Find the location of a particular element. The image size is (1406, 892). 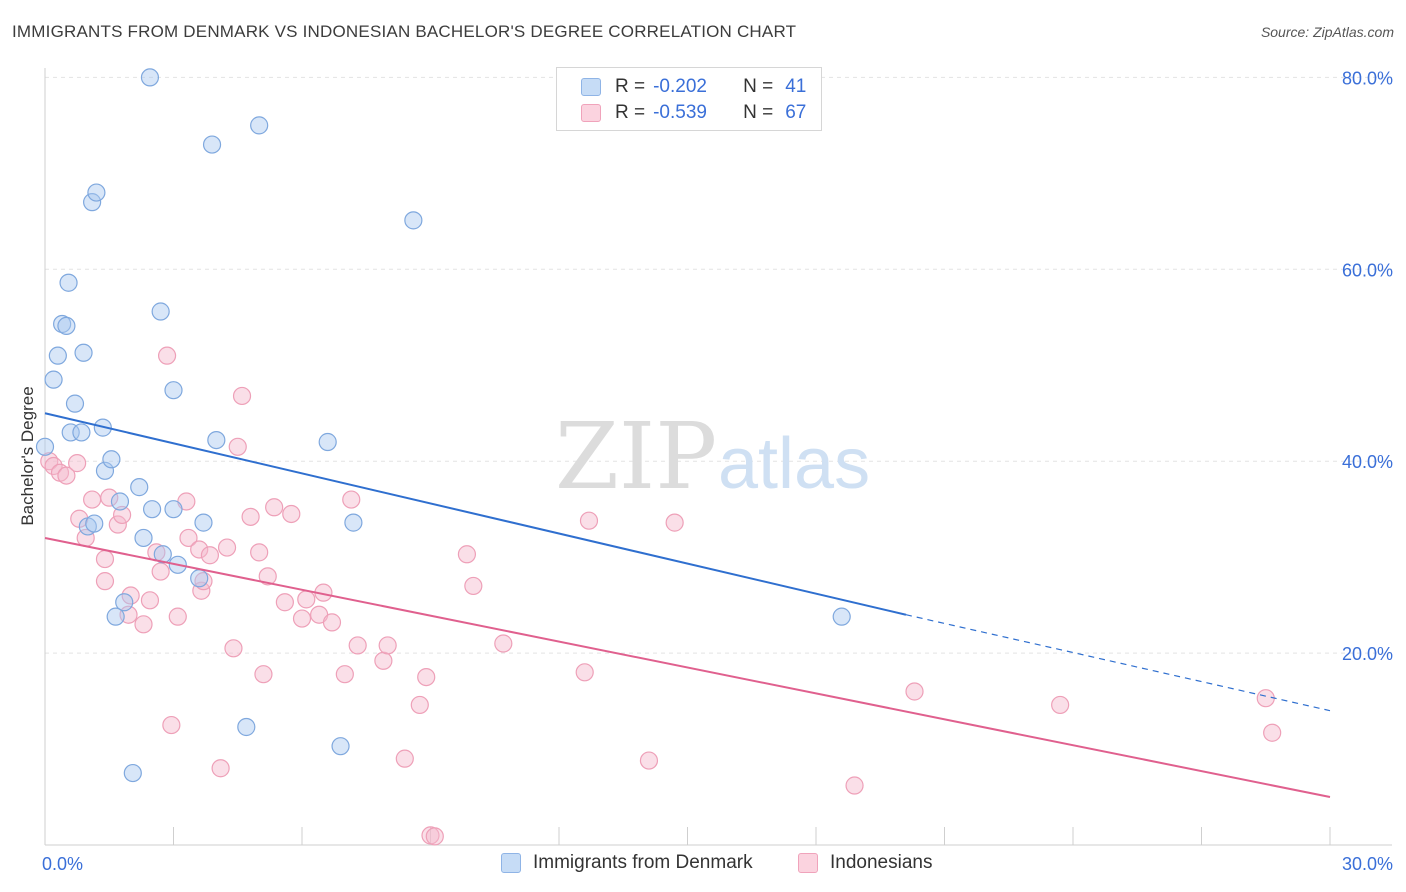

legend-n-value: 41 is located at coordinates (796, 86).